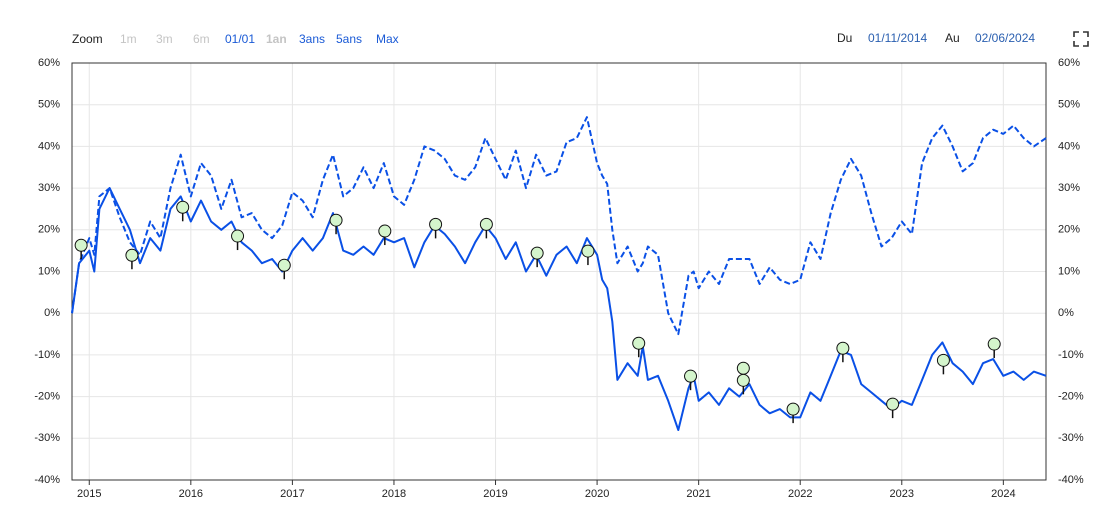  I want to click on zoom-button: 6m, so click(201, 39).